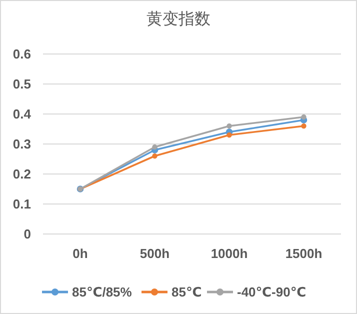 This screenshot has width=357, height=314. What do you see at coordinates (102, 292) in the screenshot?
I see `legend-label: 85℃/85%` at bounding box center [102, 292].